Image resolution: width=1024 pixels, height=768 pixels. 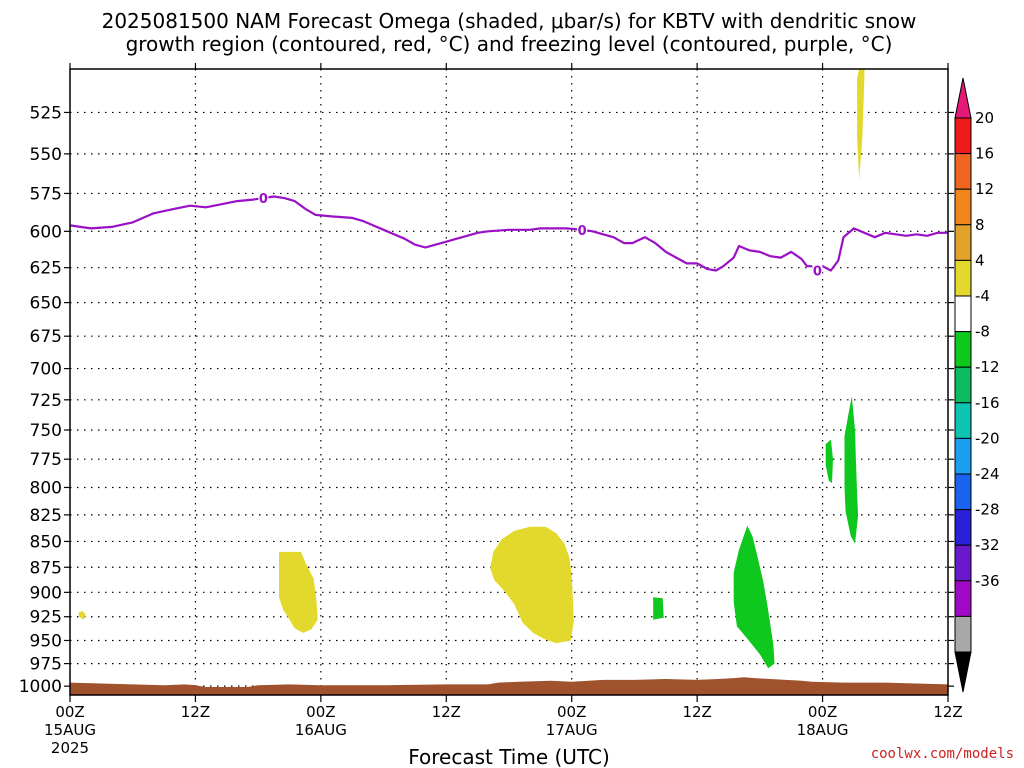 I want to click on colorbar-label-0: 20, so click(x=984, y=118).